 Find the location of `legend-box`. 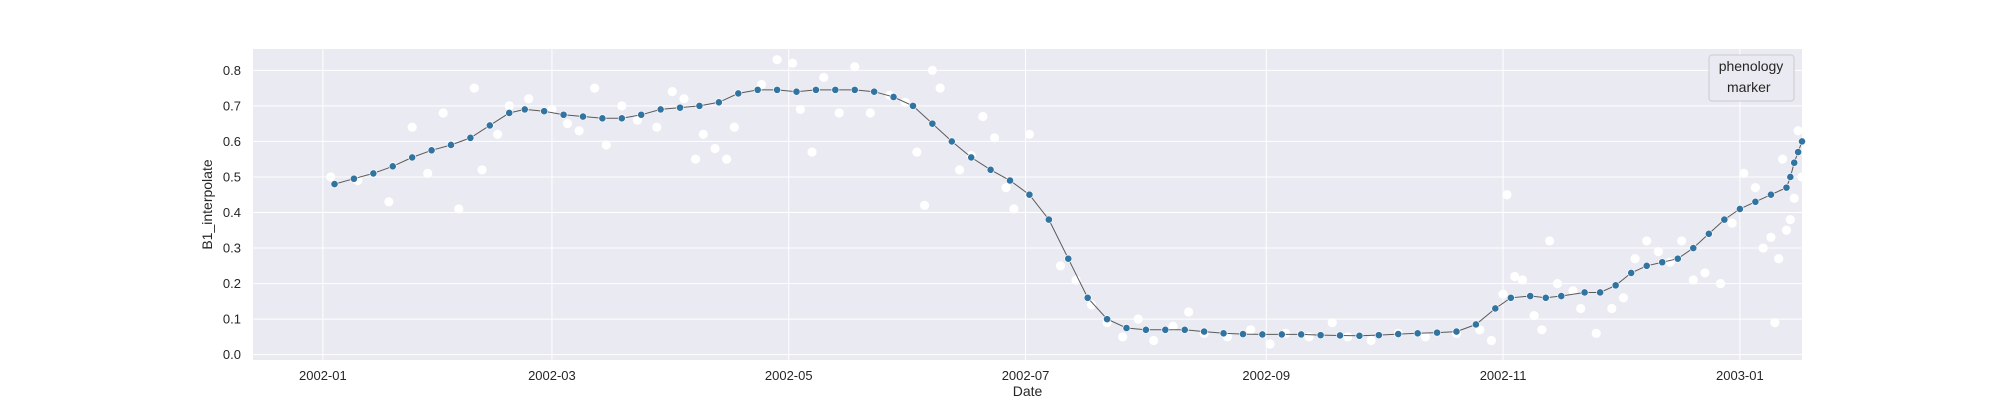

legend-box is located at coordinates (1751, 78).